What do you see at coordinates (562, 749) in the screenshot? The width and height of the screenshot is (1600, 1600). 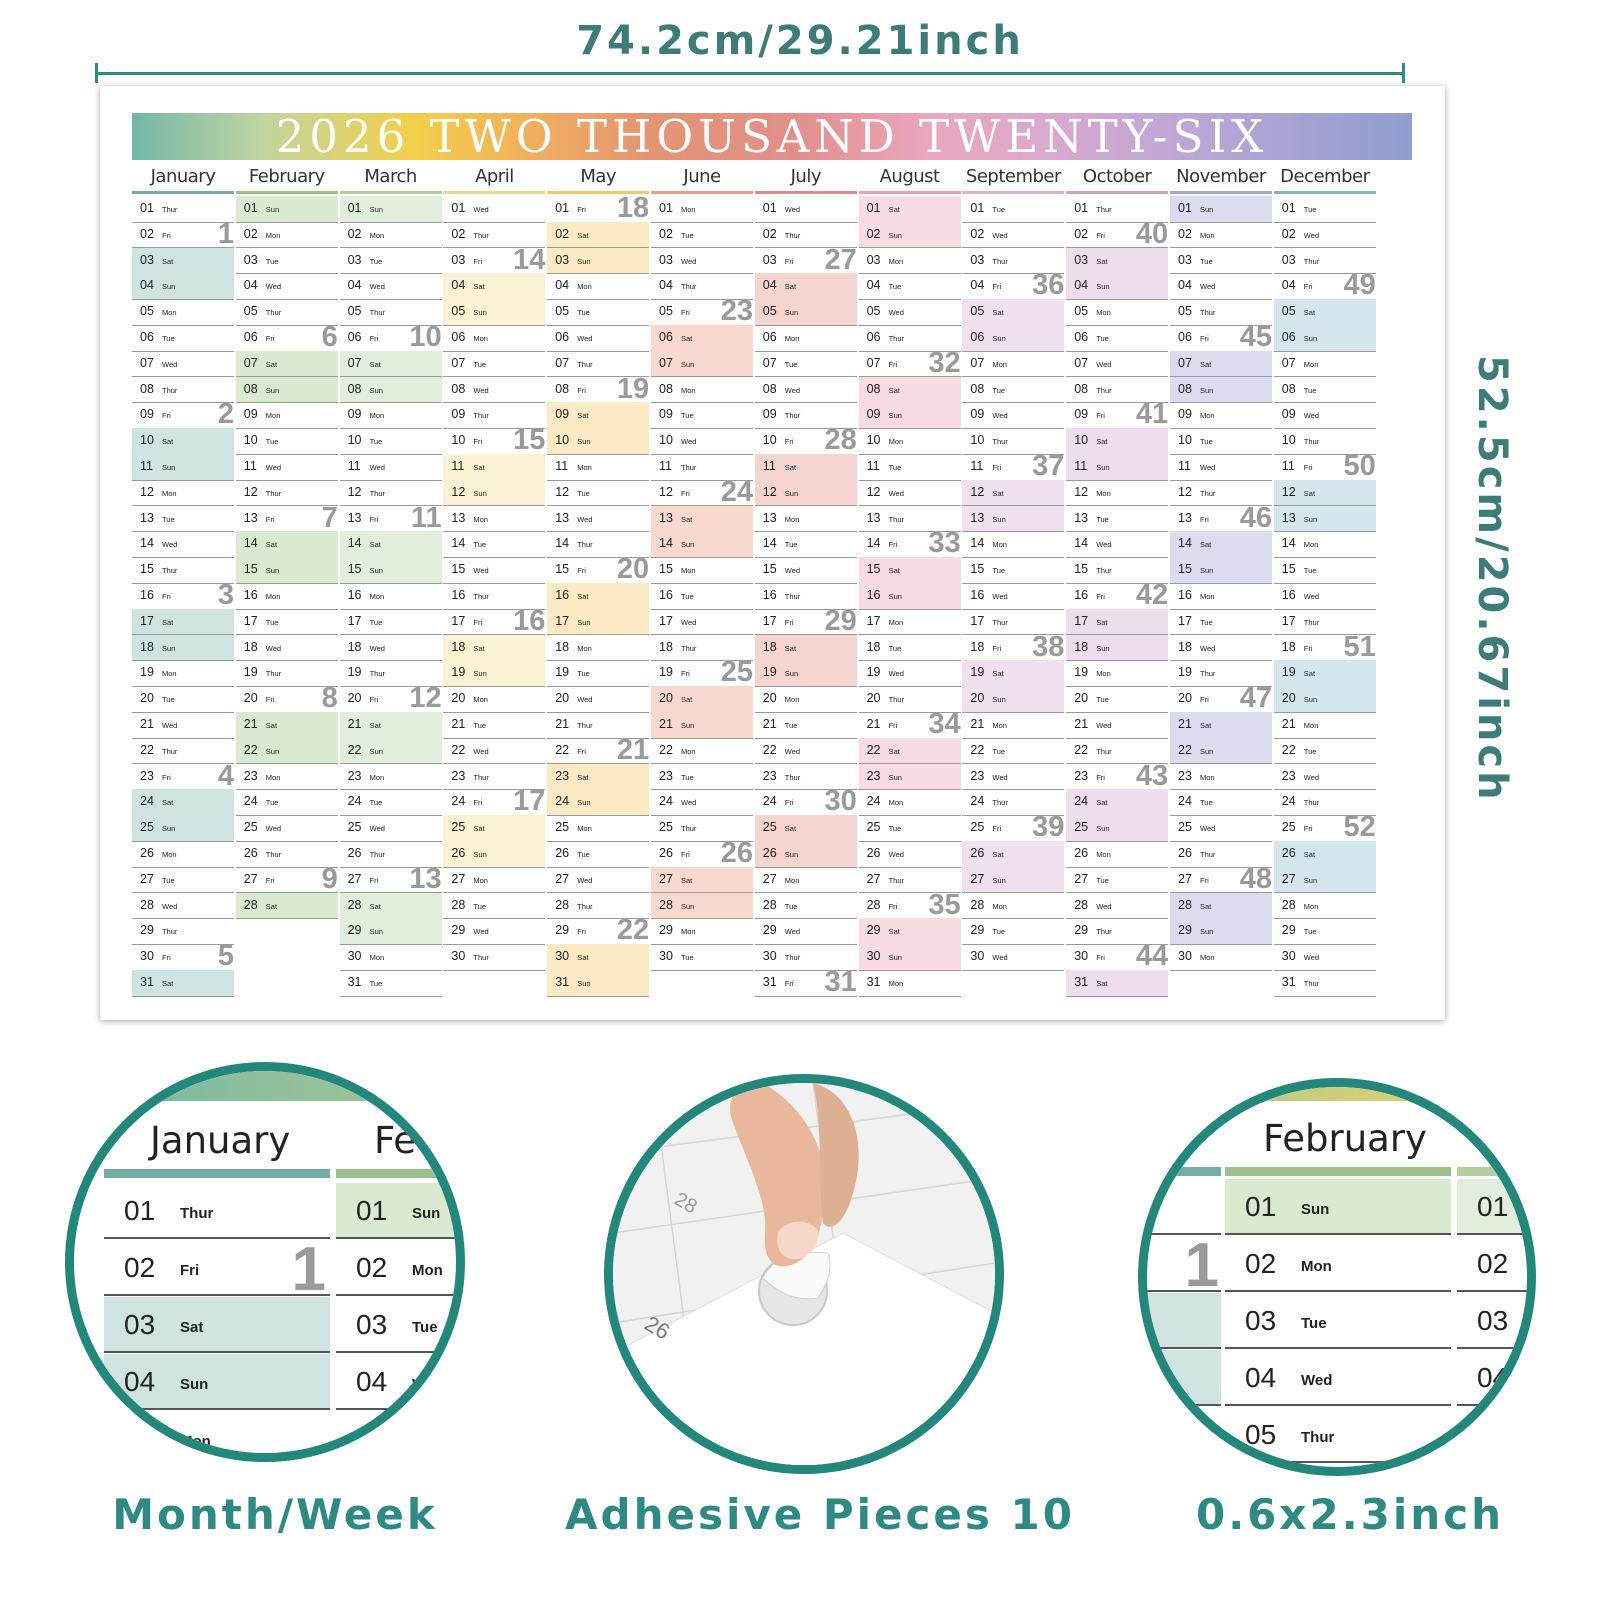 I see `day-number: 22` at bounding box center [562, 749].